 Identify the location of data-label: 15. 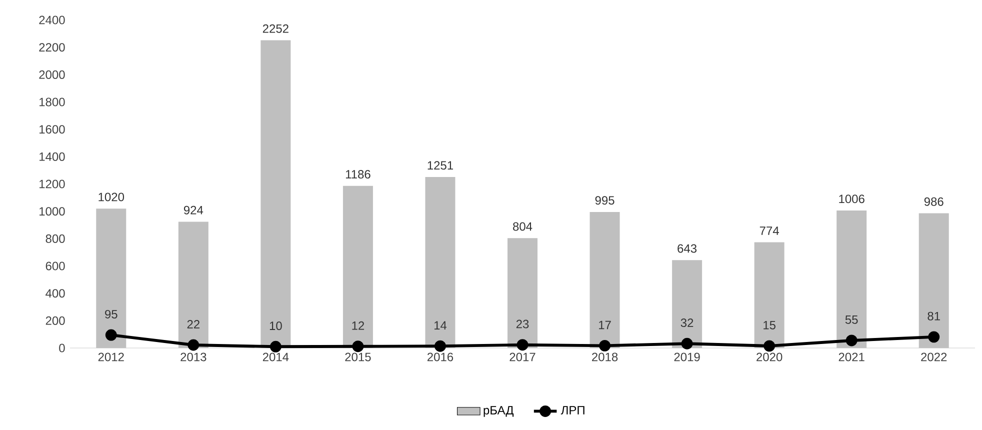
(770, 325).